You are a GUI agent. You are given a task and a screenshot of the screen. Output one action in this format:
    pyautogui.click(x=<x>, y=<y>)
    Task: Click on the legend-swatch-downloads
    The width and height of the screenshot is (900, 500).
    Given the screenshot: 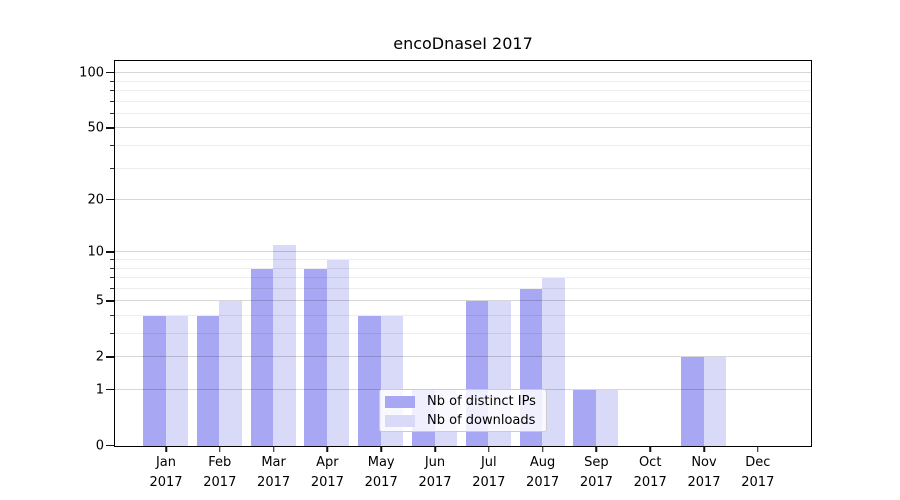 What is the action you would take?
    pyautogui.click(x=400, y=421)
    